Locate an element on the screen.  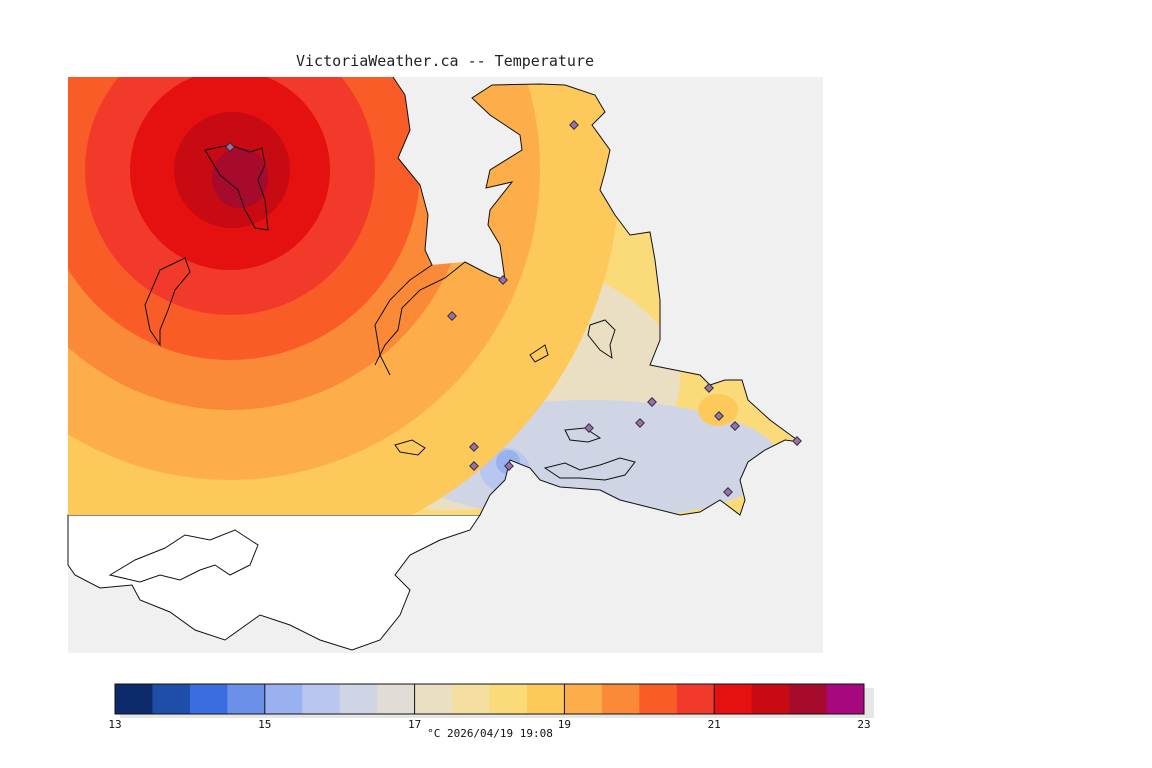
island-north is located at coordinates (236, 187).